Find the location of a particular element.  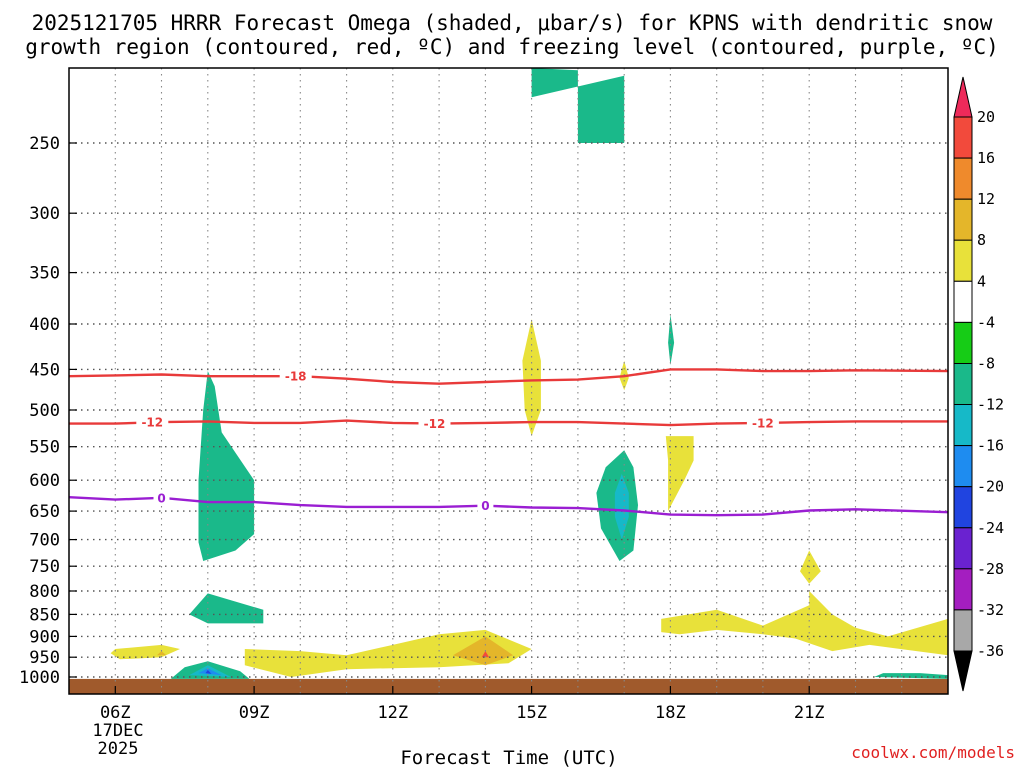

omega-region-orange-0630-dot is located at coordinates (161, 653).